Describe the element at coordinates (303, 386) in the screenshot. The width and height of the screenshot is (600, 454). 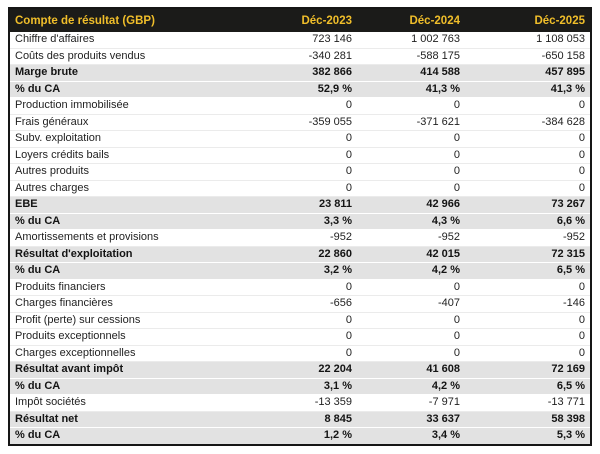
I see `row-value-dec-2023: 3,1 %` at that location.